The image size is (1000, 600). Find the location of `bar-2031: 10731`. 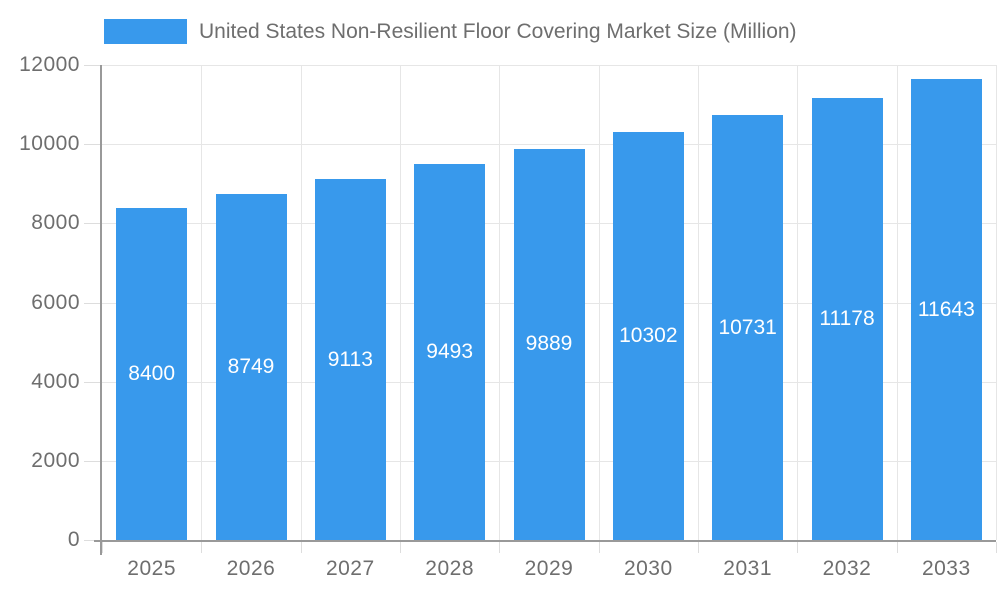

bar-2031: 10731 is located at coordinates (748, 327).